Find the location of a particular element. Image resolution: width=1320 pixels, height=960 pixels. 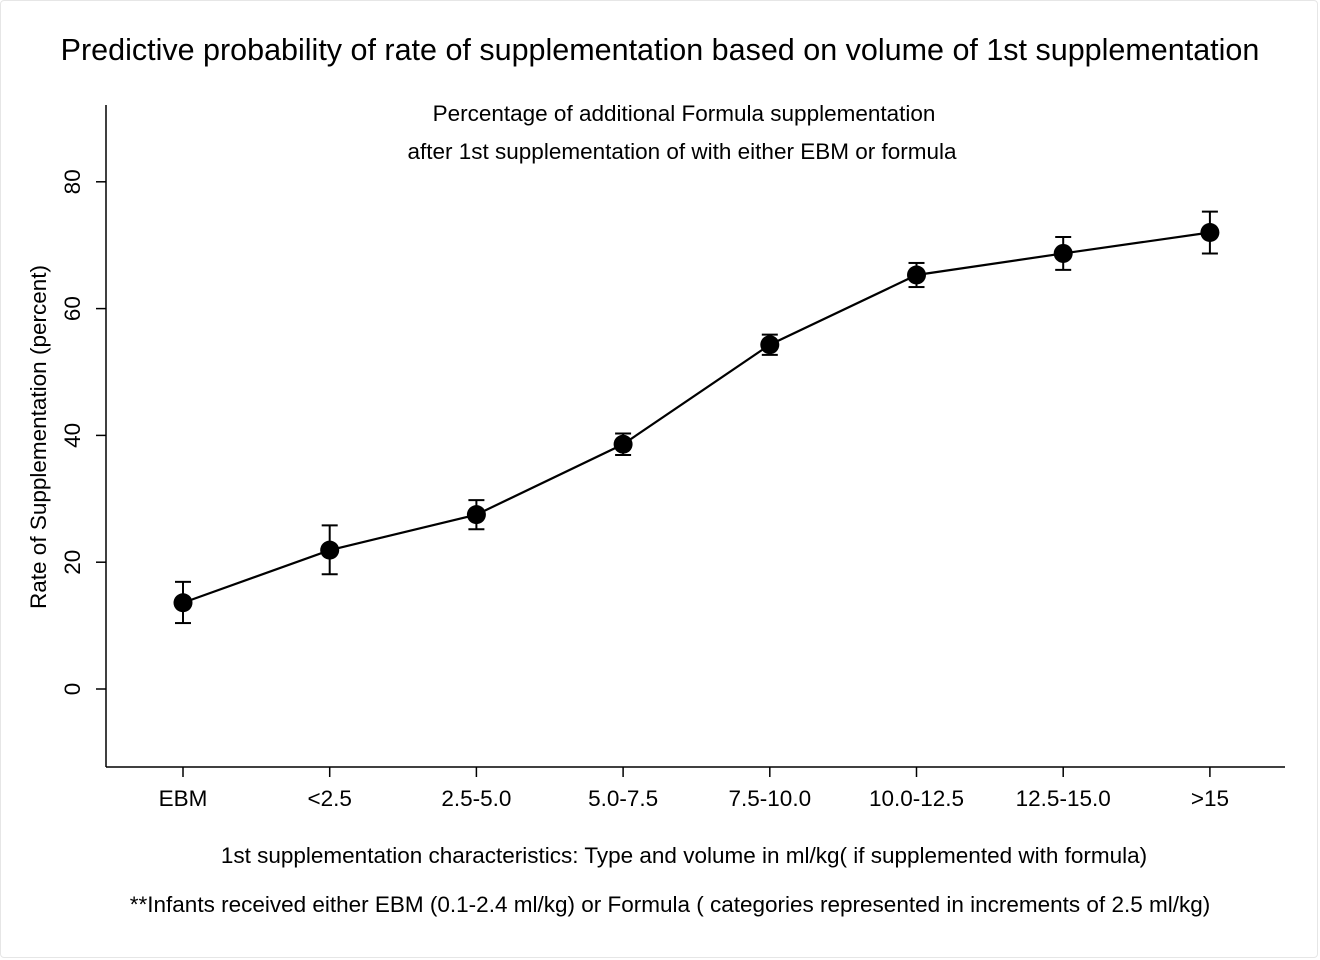

y-axis-ticks: 0 20 40 60 80 is located at coordinates (83, 432).